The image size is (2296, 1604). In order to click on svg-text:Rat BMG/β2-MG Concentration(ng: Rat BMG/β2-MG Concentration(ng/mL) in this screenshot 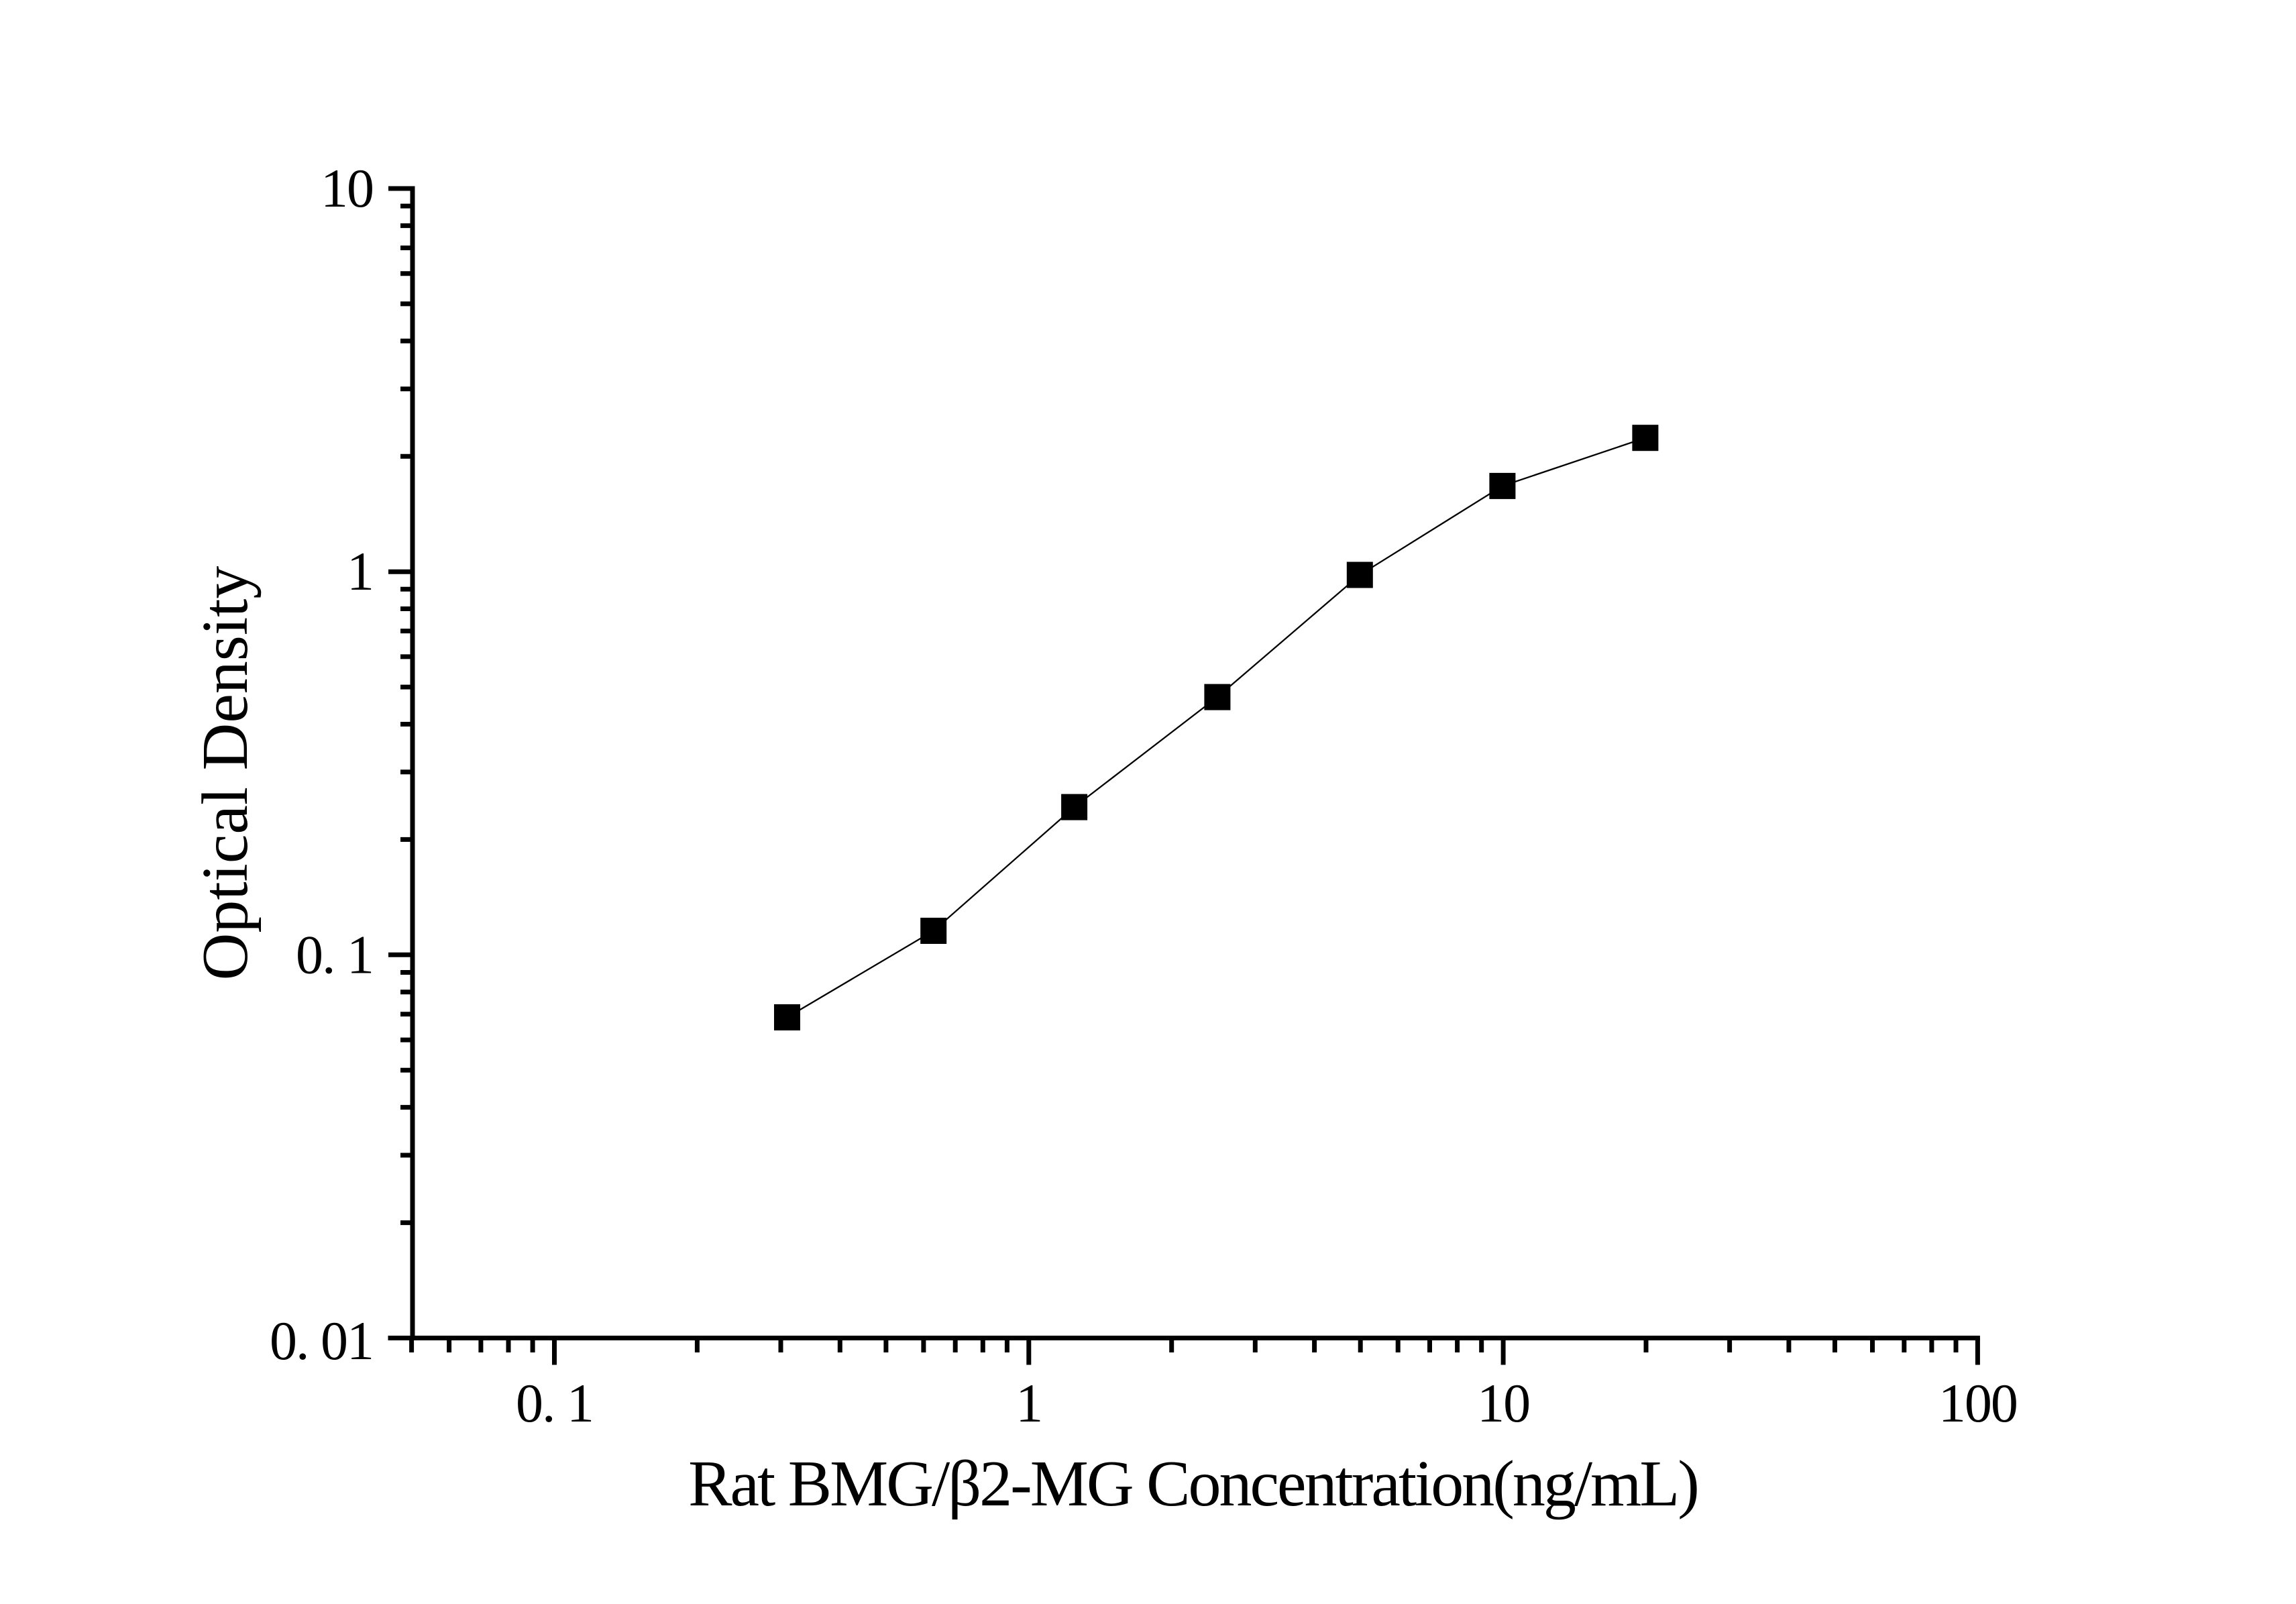, I will do `click(1193, 1484)`.